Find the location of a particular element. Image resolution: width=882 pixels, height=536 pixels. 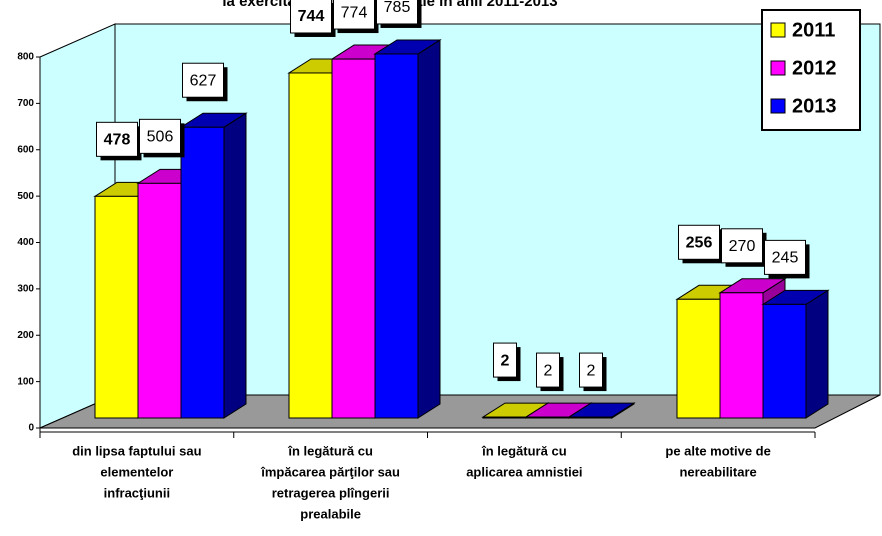

y-tick-label: 500 is located at coordinates (25, 196).